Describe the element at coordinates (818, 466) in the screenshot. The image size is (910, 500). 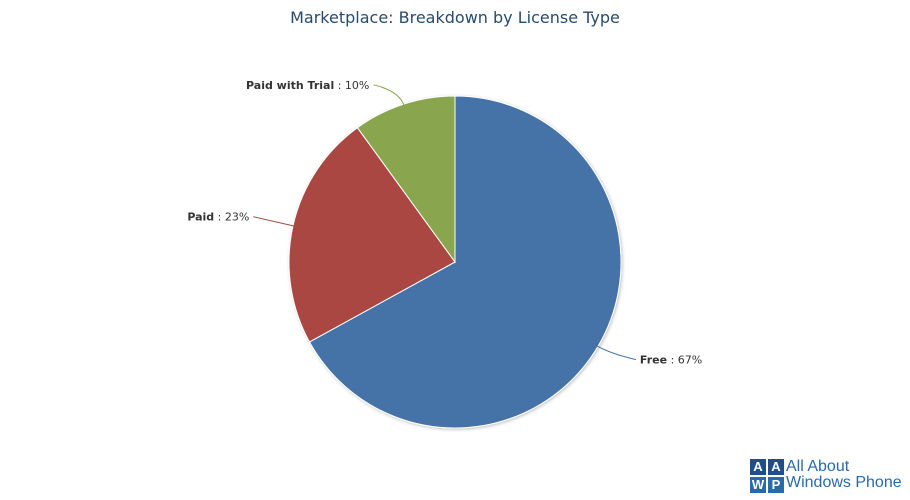
I see `logo-line1: All About` at that location.